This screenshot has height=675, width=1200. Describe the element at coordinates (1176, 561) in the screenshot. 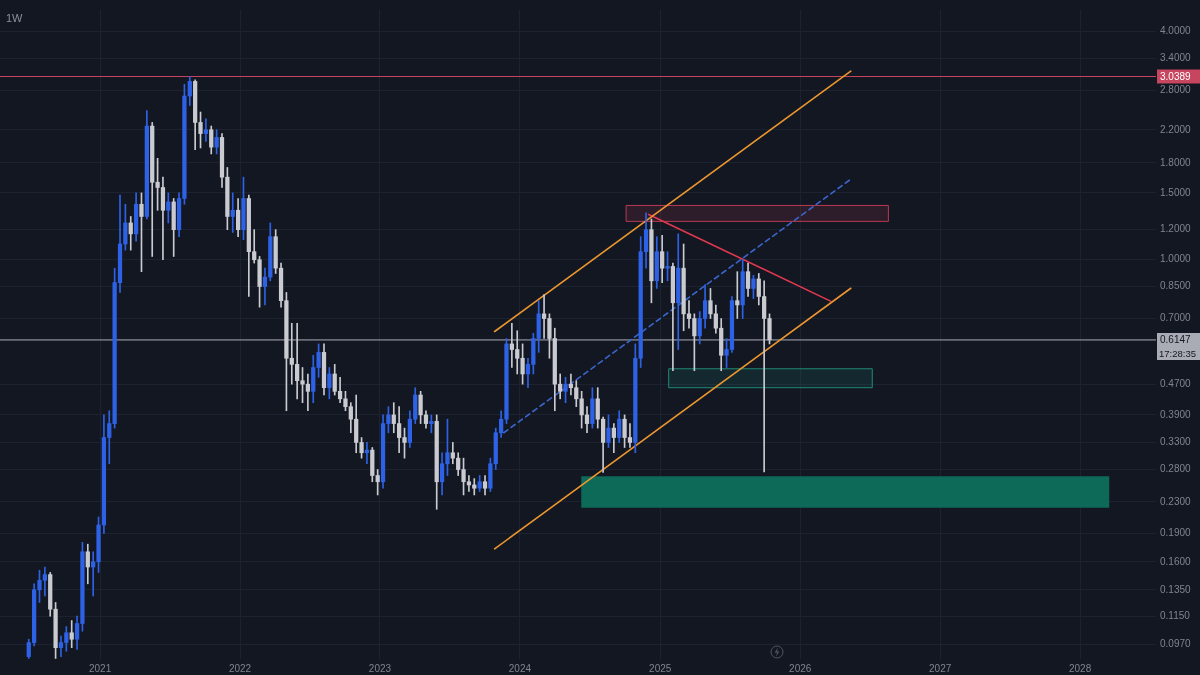

I see `y-tick-label: 0.1600` at that location.